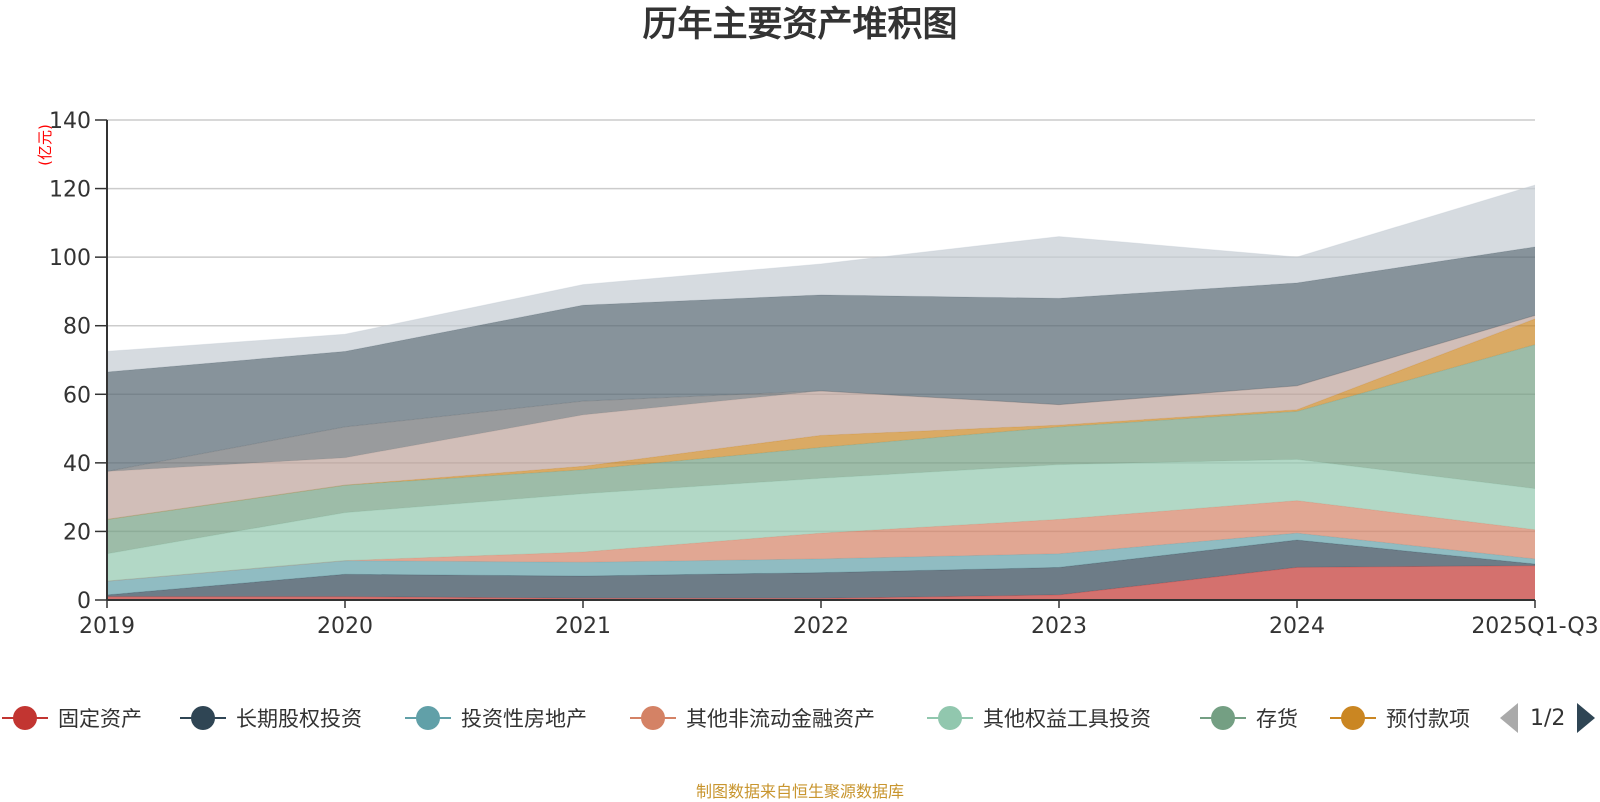 Image resolution: width=1600 pixels, height=802 pixels. I want to click on y-axis-unit: (亿元), so click(45, 145).